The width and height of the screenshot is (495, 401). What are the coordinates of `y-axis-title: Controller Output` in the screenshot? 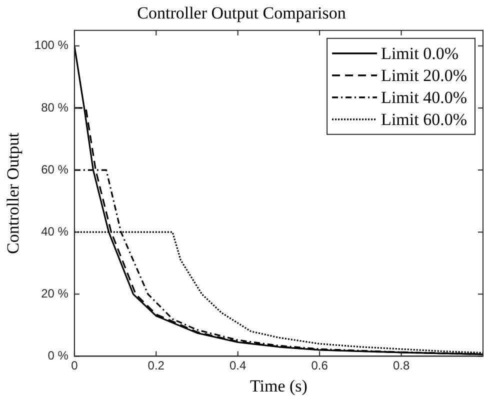 It's located at (13, 193).